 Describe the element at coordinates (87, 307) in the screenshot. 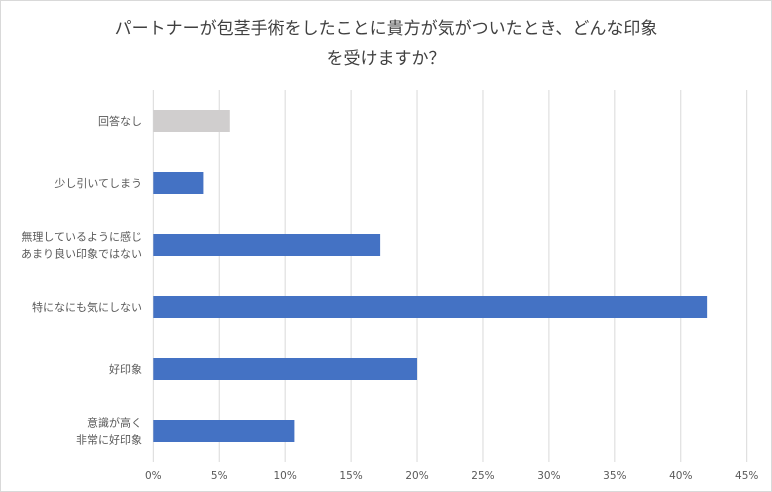

I see `category-label: 特になにも気にしない` at that location.